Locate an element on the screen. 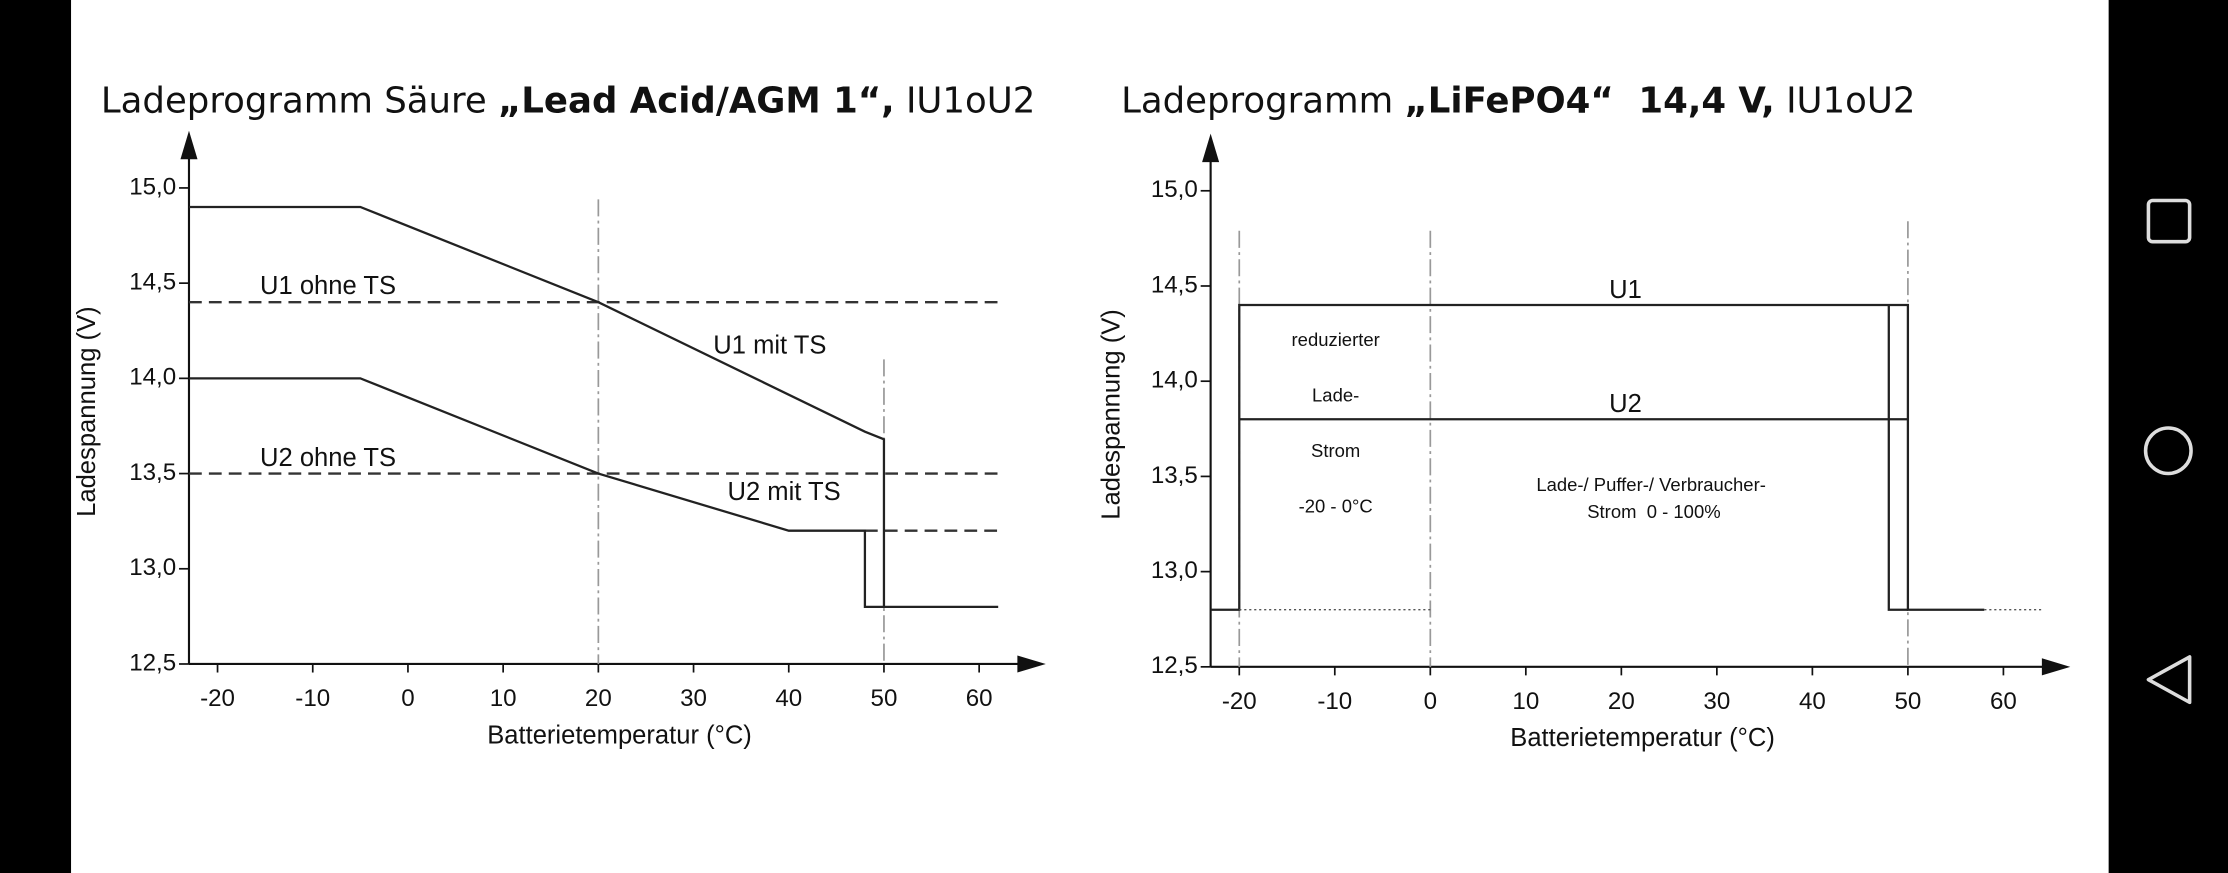  annotation: Strom is located at coordinates (1335, 450).